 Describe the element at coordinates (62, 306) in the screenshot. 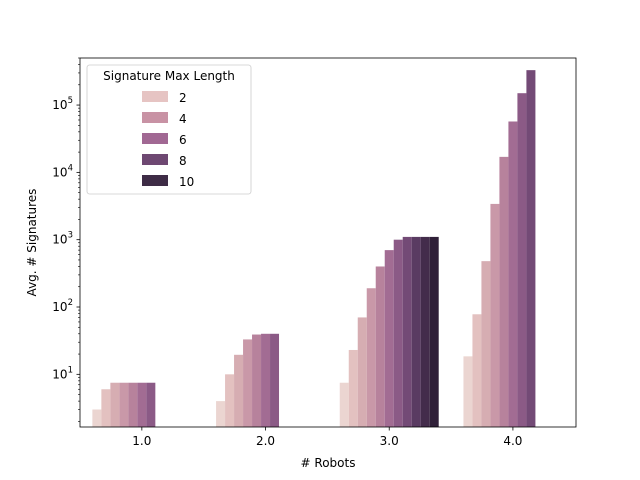

I see `y-tick-label: 10²` at that location.